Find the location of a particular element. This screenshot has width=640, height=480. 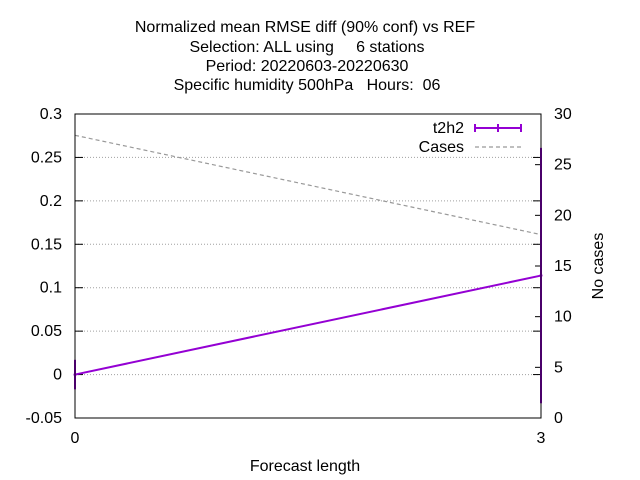

y2-tick-label: 20 is located at coordinates (563, 215).